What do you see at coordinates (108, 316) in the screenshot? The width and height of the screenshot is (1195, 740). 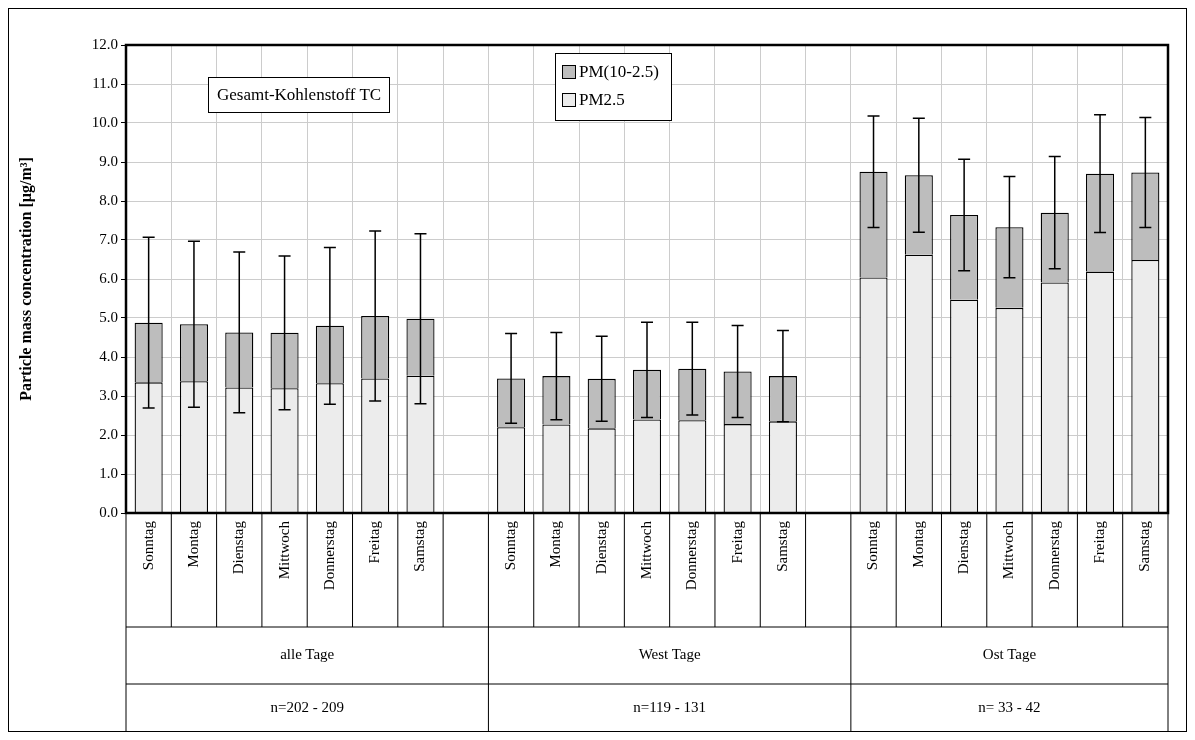 I see `y-tick-label: 5.0` at bounding box center [108, 316].